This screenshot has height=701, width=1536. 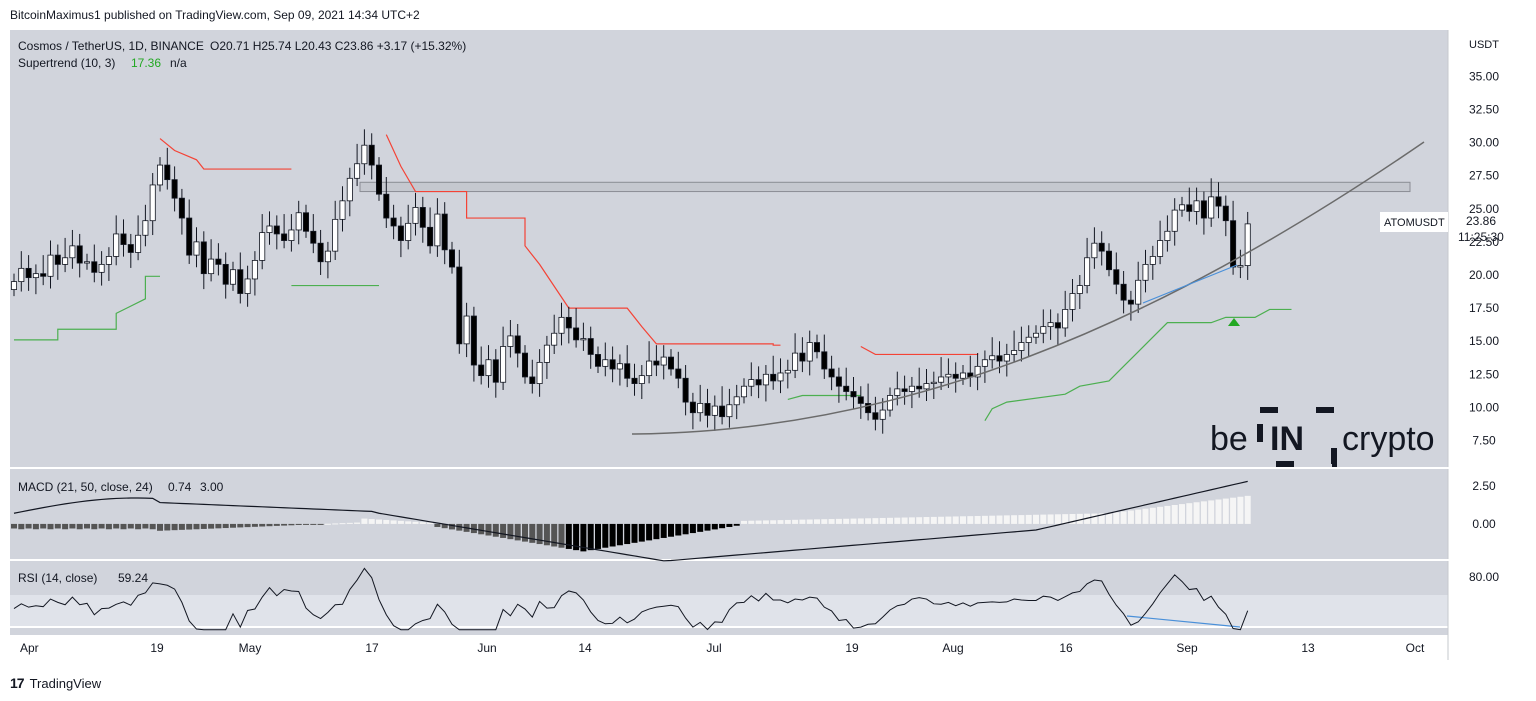 What do you see at coordinates (722, 648) in the screenshot?
I see `time-axis: Apr 19 May 17 Jun 14 Jul 19 Aug 16 Sep 13 Oct` at bounding box center [722, 648].